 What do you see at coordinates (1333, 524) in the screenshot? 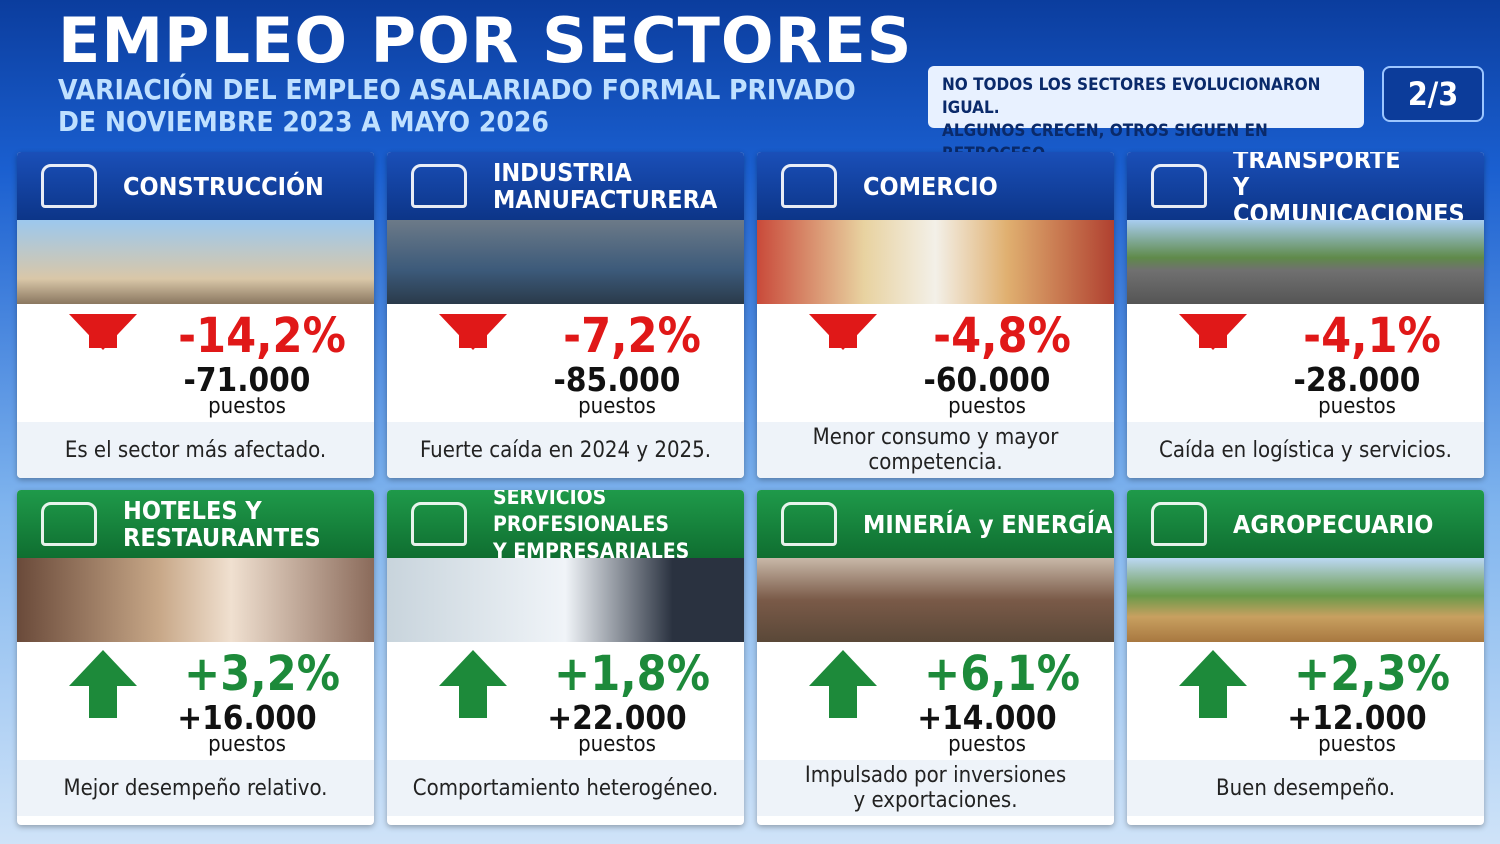
I see `card-title: AGROPECUARIO` at bounding box center [1333, 524].